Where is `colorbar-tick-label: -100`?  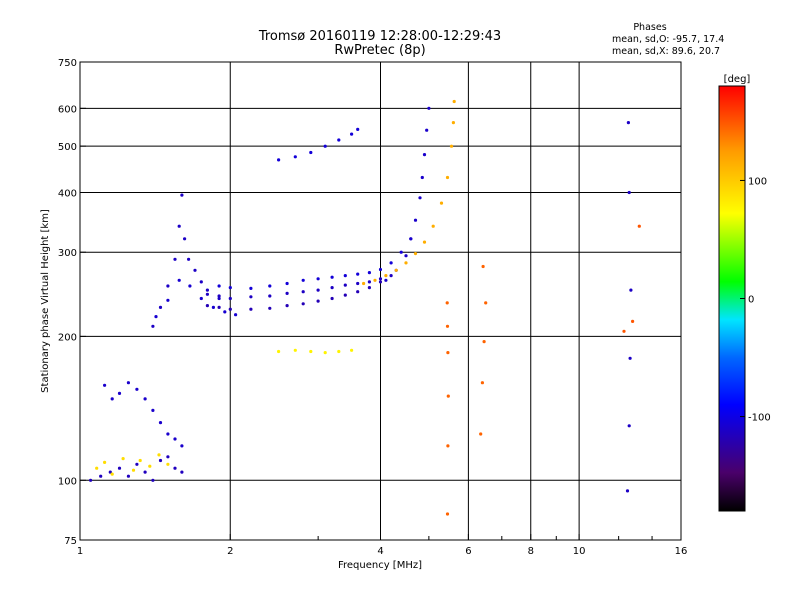 colorbar-tick-label: -100 is located at coordinates (759, 418).